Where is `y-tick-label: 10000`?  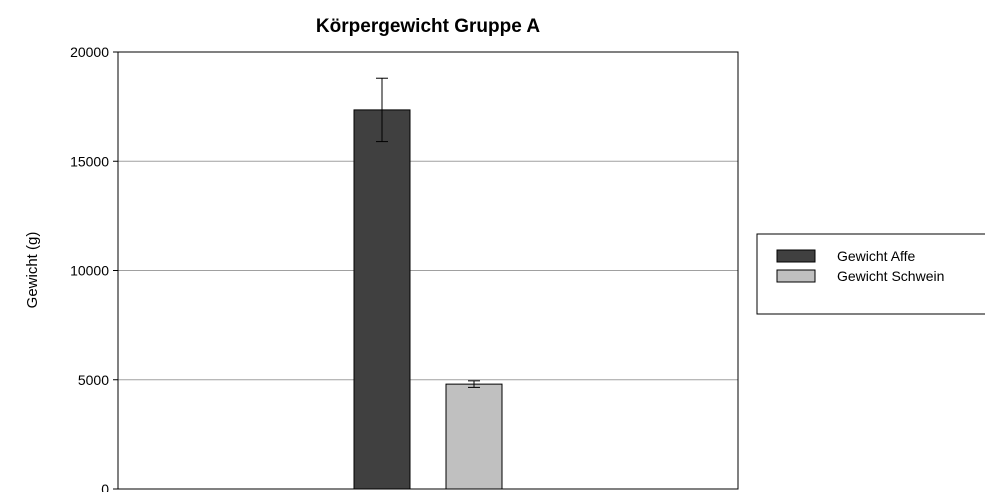 y-tick-label: 10000 is located at coordinates (89, 271).